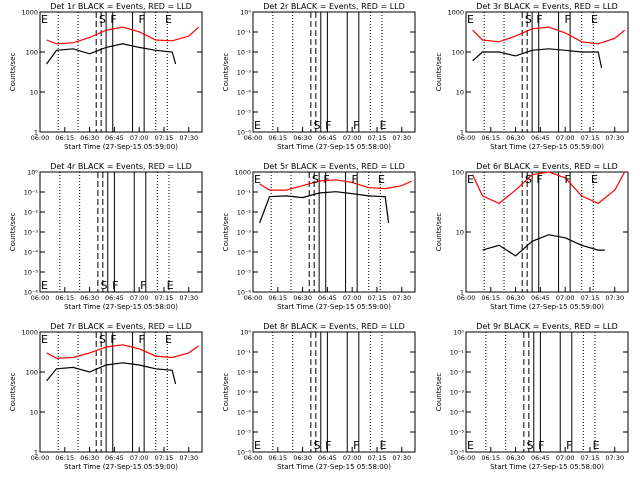 The width and height of the screenshot is (640, 484). What do you see at coordinates (34, 93) in the screenshot?
I see `y-tick-label: 10` at bounding box center [34, 93].